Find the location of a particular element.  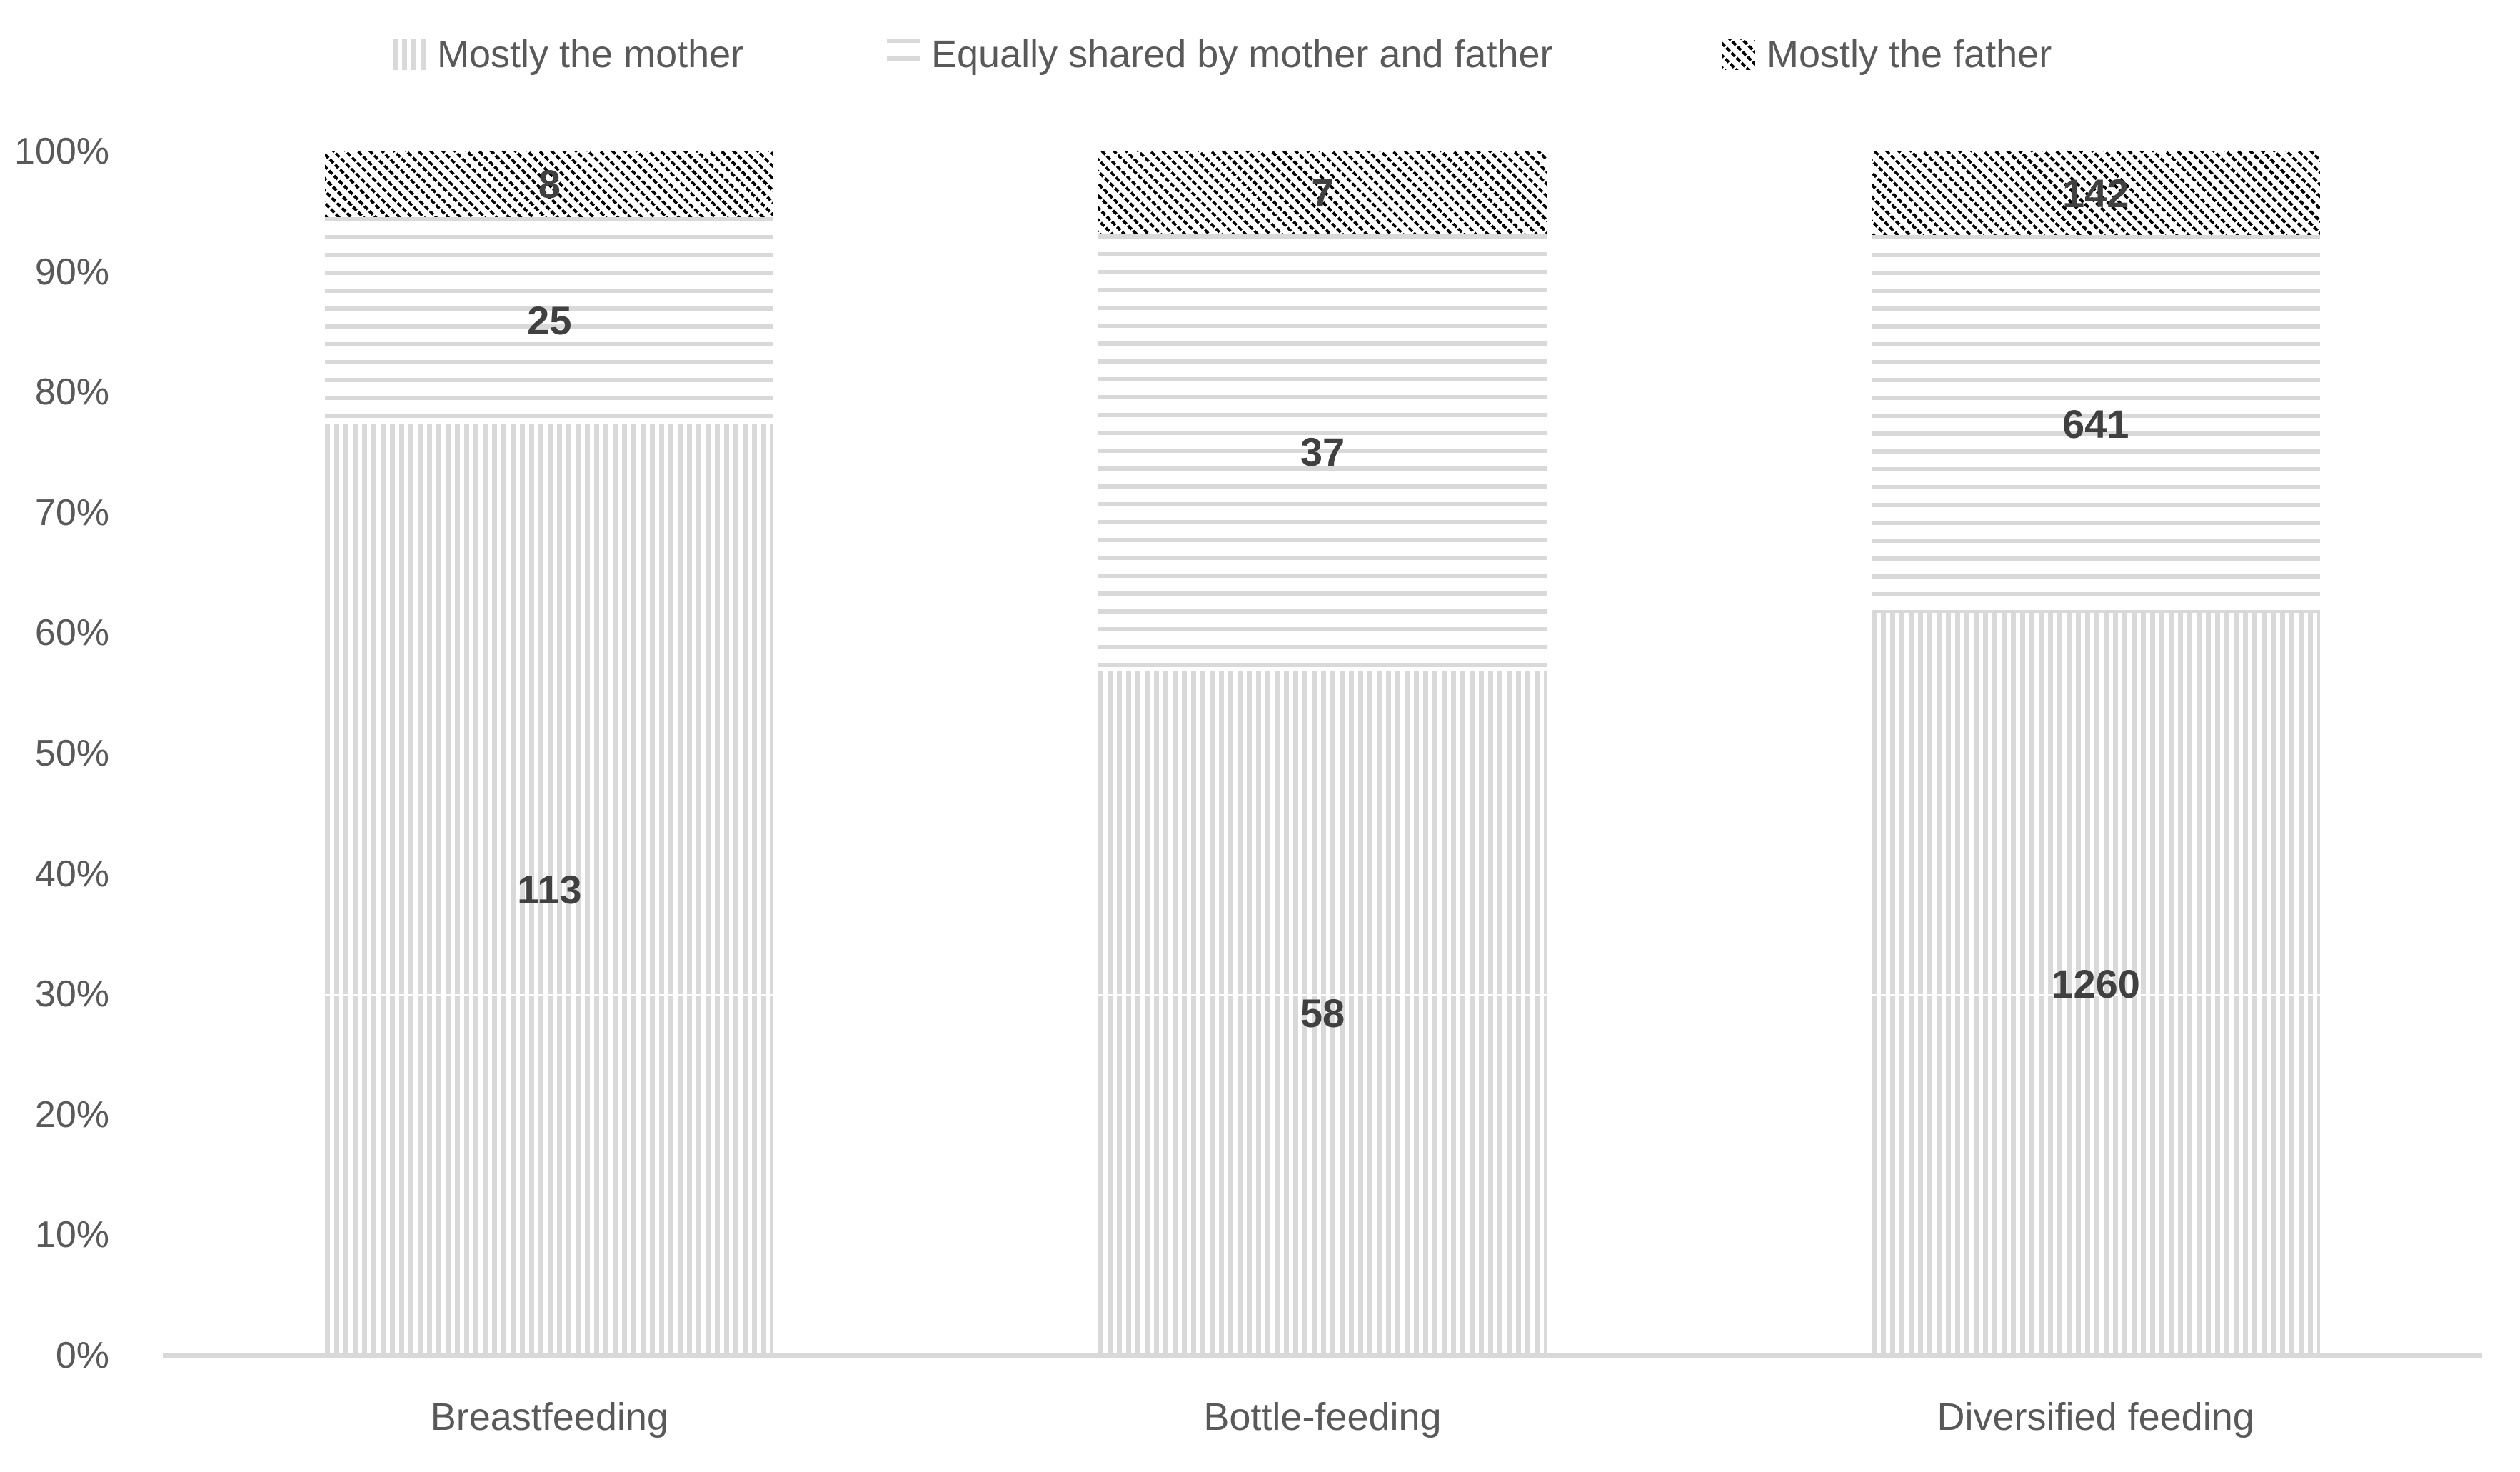

data-label: 8 is located at coordinates (549, 184).